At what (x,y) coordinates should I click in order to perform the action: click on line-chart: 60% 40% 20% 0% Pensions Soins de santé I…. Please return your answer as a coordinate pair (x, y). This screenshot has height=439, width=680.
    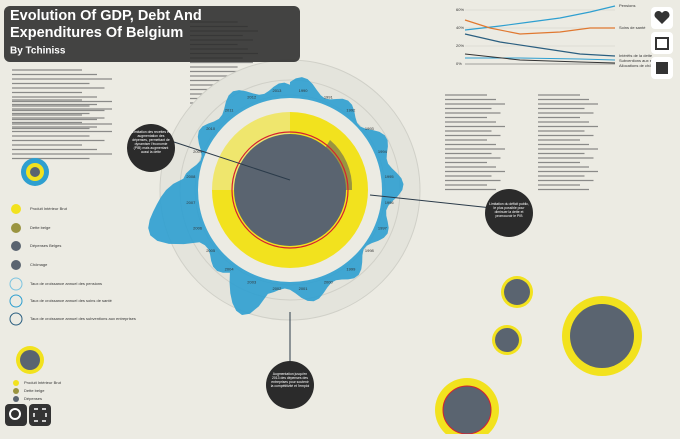
    Looking at the image, I should click on (562, 35).